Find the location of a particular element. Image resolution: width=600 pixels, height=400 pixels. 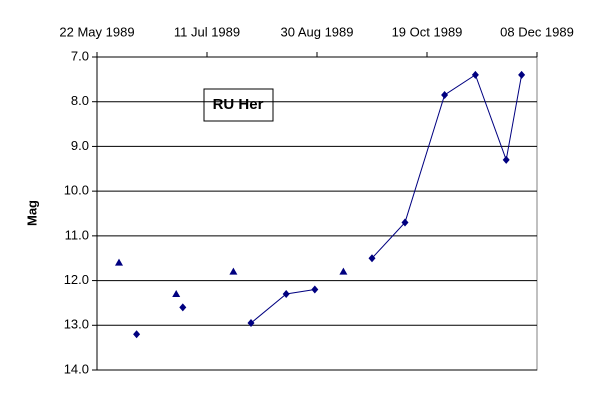

y-tick-label: 9.0 is located at coordinates (80, 145).